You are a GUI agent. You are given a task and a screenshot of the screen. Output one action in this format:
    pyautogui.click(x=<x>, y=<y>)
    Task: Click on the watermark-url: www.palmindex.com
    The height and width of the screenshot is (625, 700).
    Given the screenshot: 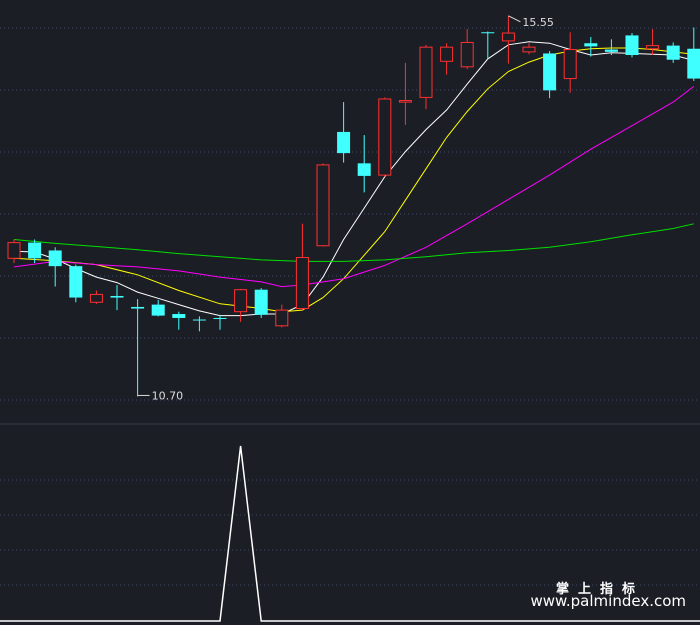 What is the action you would take?
    pyautogui.click(x=608, y=601)
    